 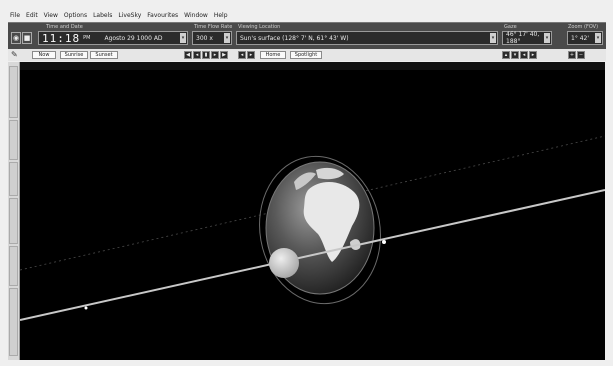 What do you see at coordinates (183, 38) in the screenshot?
I see `date-dropdown-icon: ▾` at bounding box center [183, 38].